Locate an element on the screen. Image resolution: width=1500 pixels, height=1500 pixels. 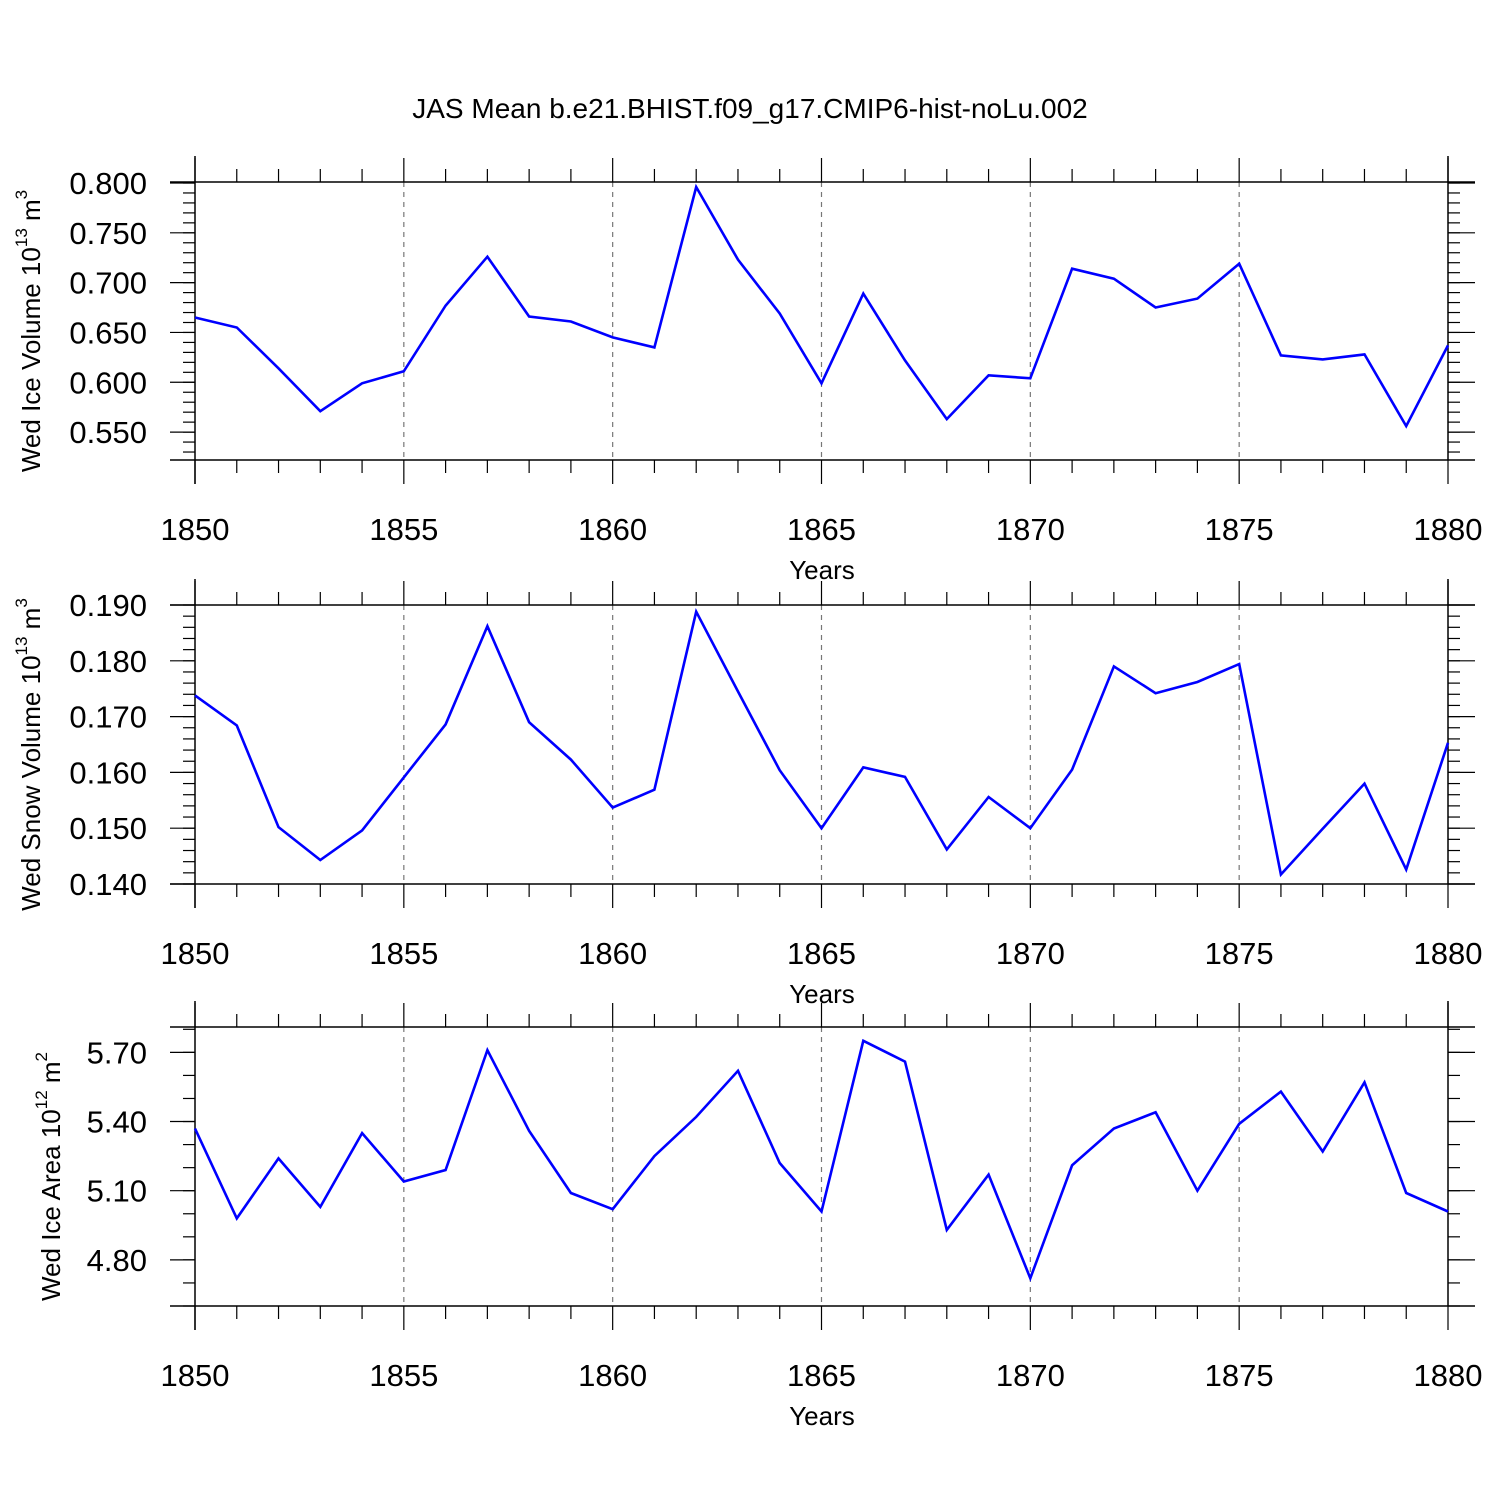
ylabel-unit: m is located at coordinates (51, 1075).